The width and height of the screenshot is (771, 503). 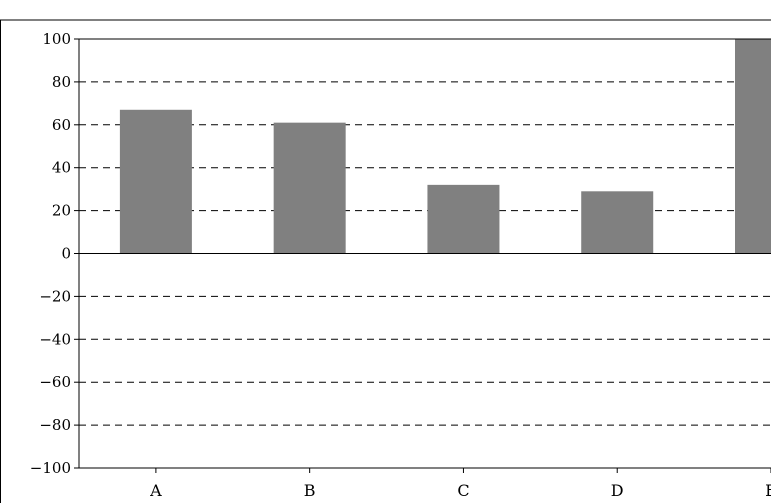 What do you see at coordinates (155, 490) in the screenshot?
I see `x-tick-label: A` at bounding box center [155, 490].